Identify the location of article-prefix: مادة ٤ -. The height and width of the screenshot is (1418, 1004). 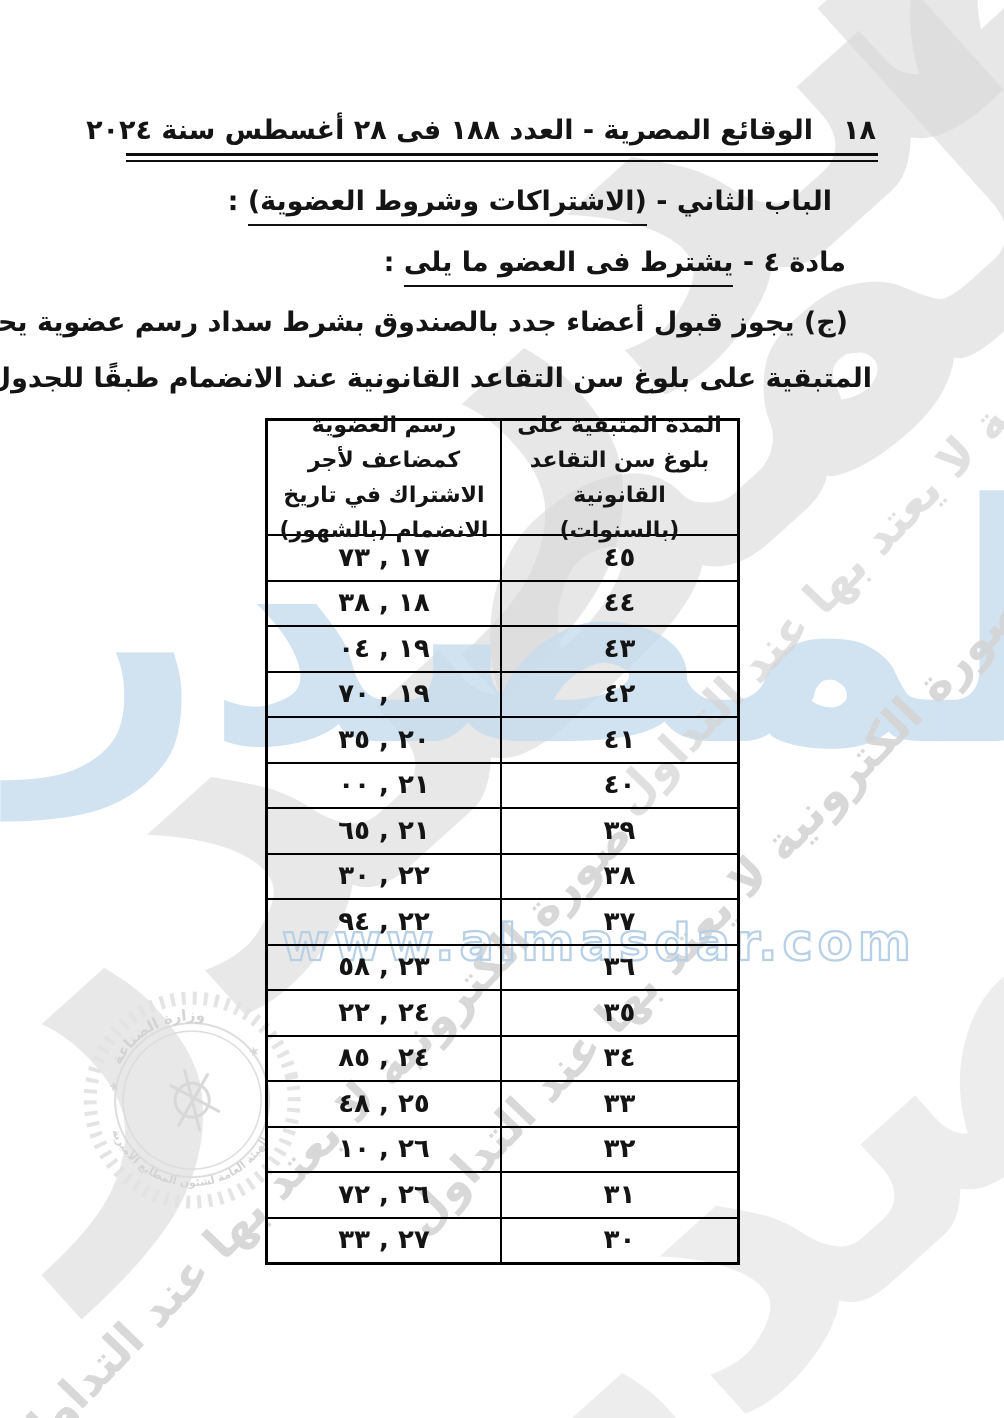
(789, 262).